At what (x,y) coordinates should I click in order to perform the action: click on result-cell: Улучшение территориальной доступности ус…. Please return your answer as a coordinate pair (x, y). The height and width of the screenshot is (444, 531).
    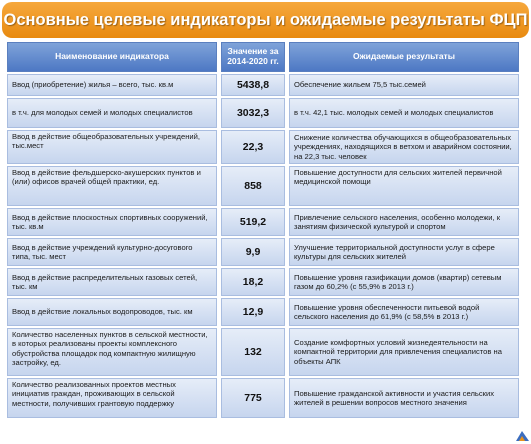
    Looking at the image, I should click on (404, 252).